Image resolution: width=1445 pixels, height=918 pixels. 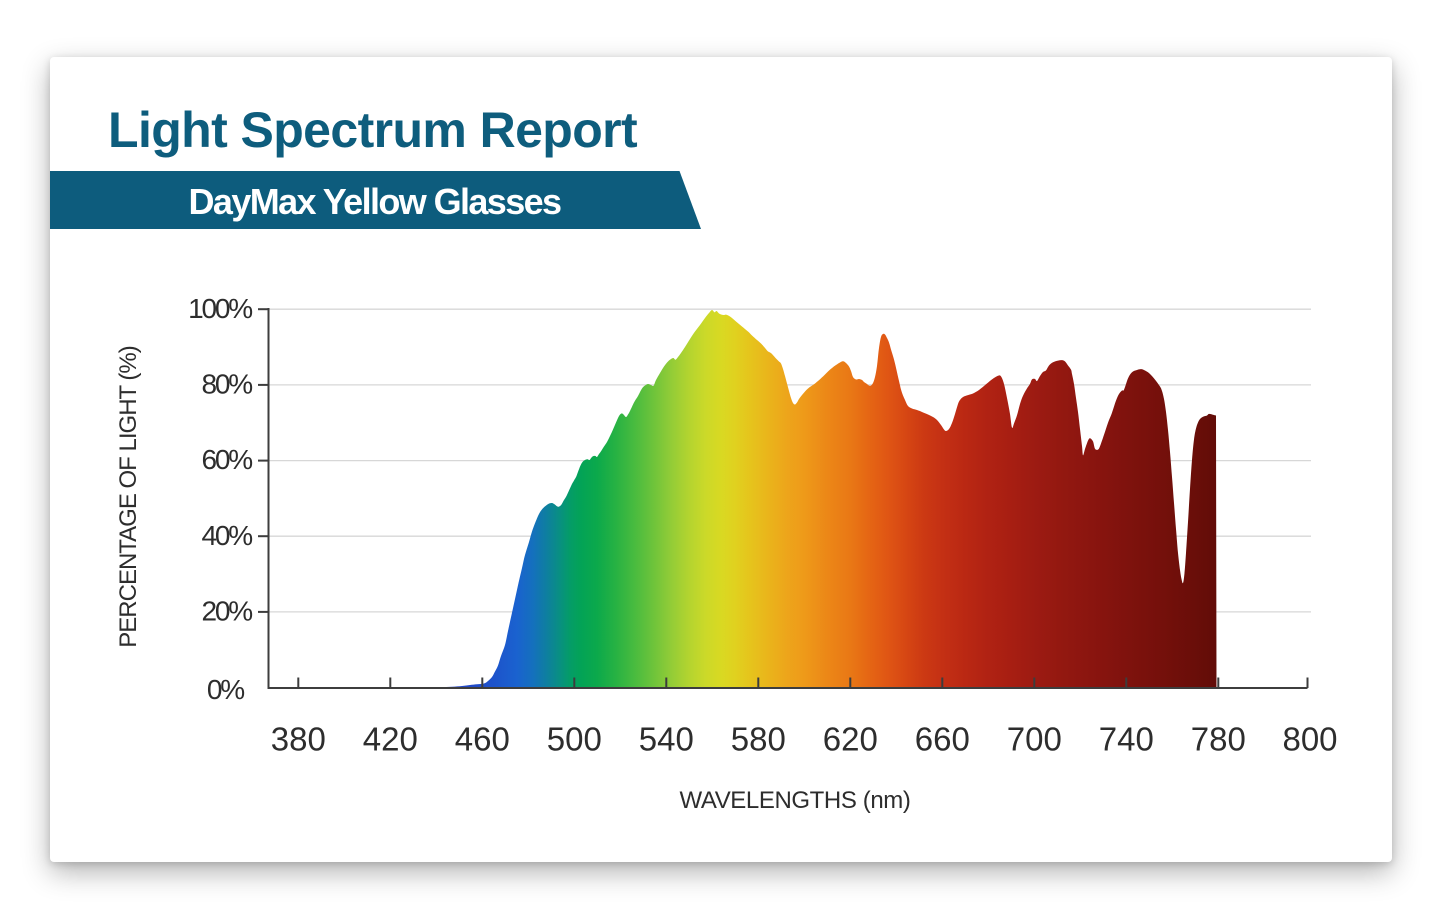 I want to click on svg-text: 420, so click(x=390, y=739).